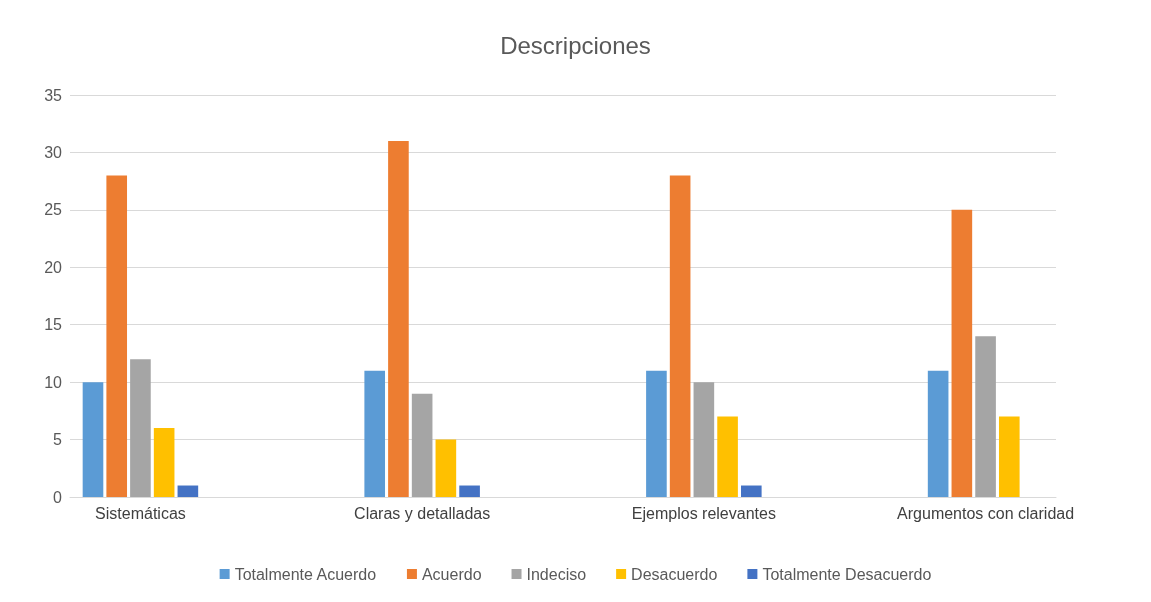 Image resolution: width=1151 pixels, height=602 pixels. Describe the element at coordinates (58, 497) in the screenshot. I see `y-tick-label: 0` at that location.